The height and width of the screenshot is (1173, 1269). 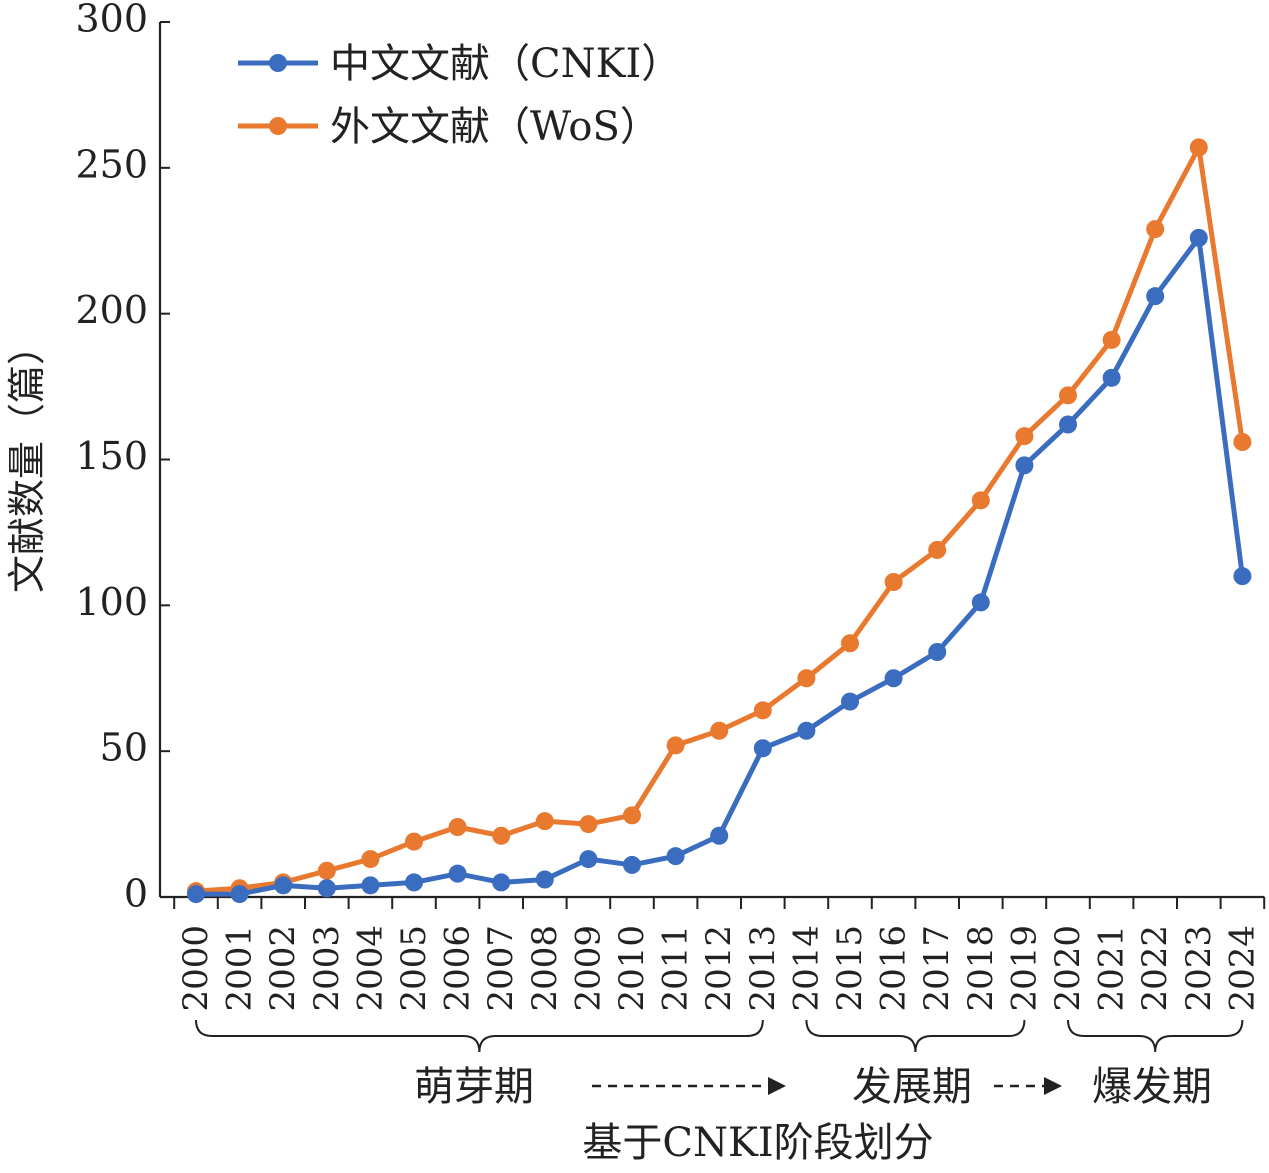 What do you see at coordinates (588, 968) in the screenshot?
I see `x-tick-label: 2009` at bounding box center [588, 968].